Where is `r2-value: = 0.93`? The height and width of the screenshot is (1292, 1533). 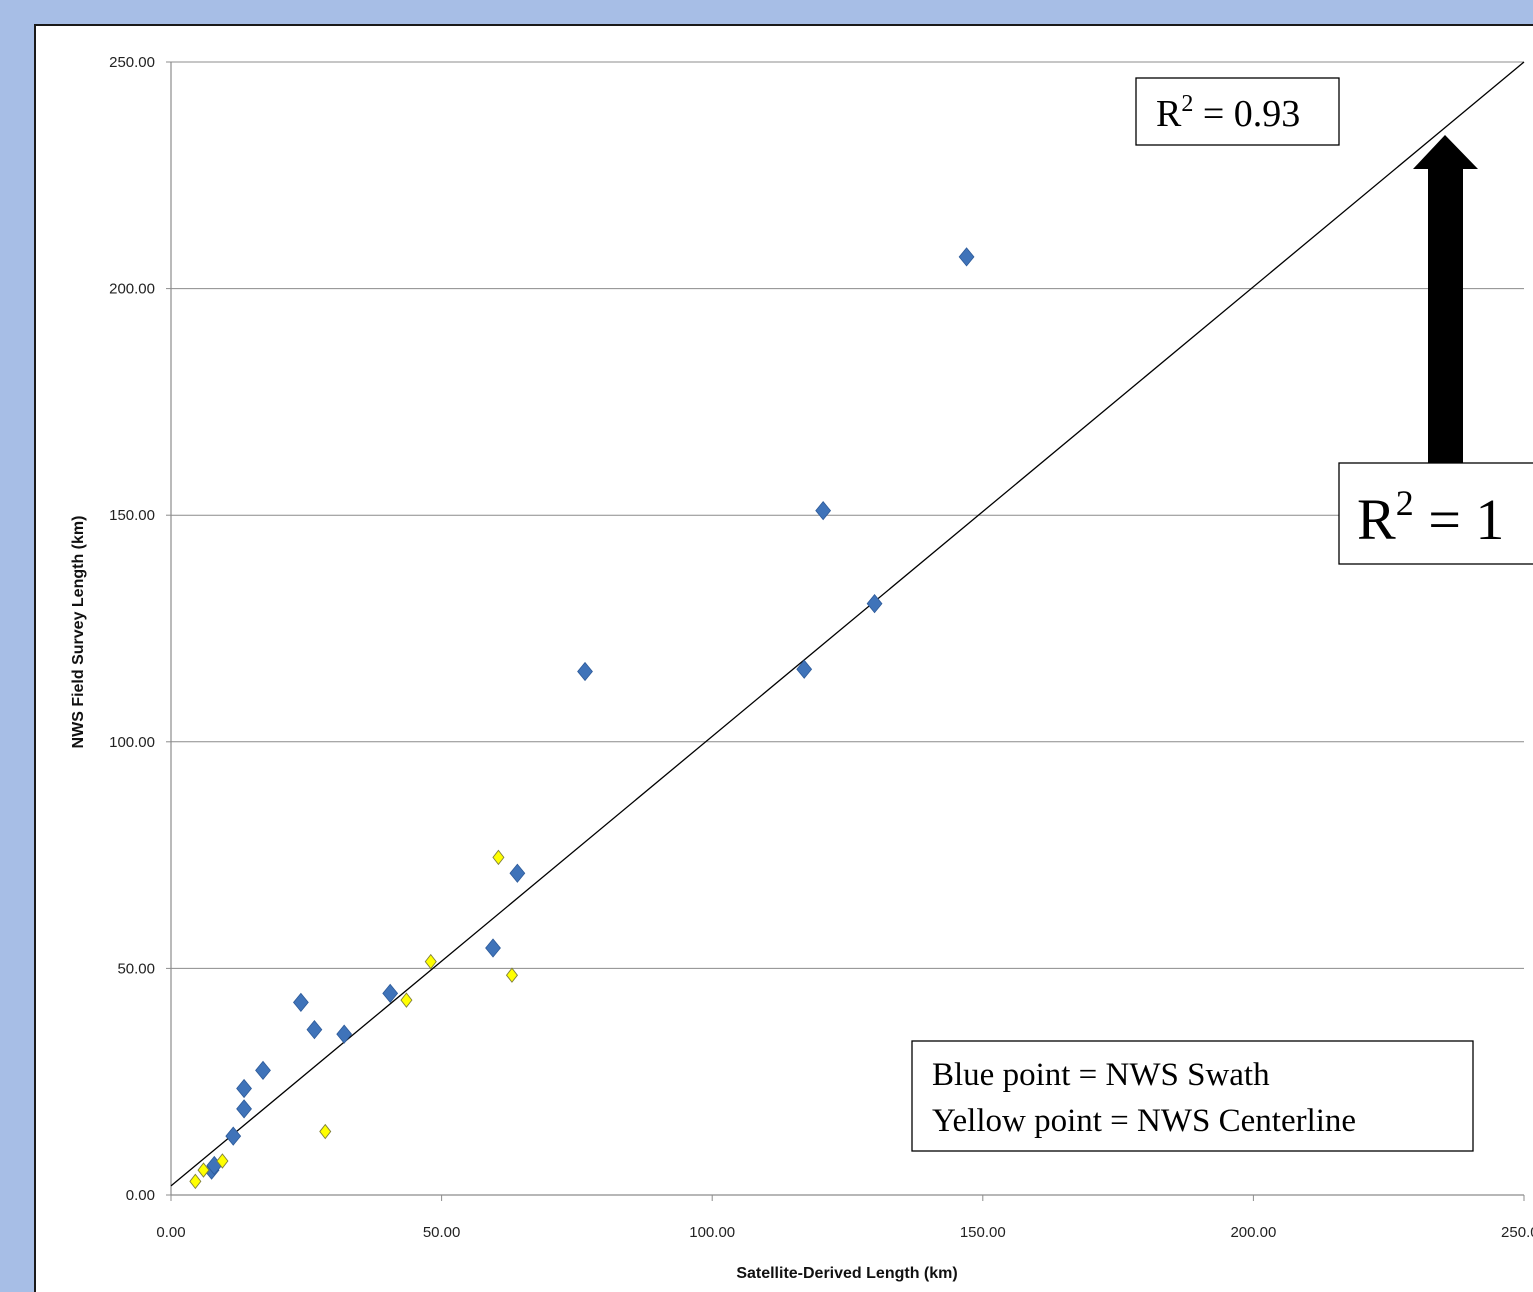 r2-value: = 0.93 is located at coordinates (1246, 114).